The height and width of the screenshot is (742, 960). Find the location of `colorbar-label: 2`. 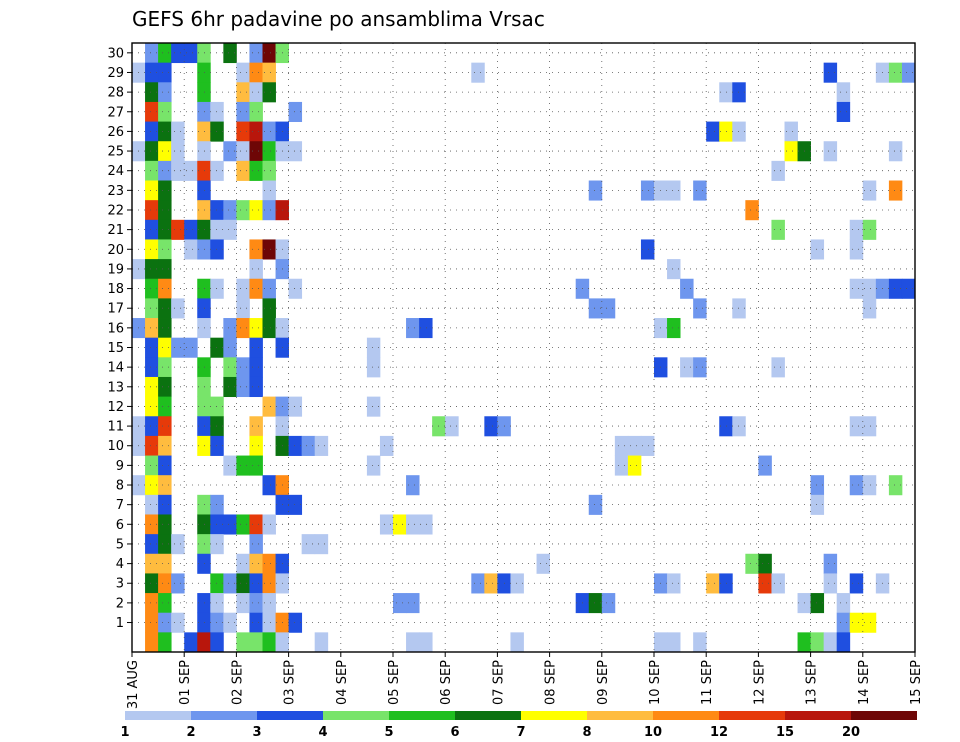

colorbar-label: 2 is located at coordinates (190, 732).